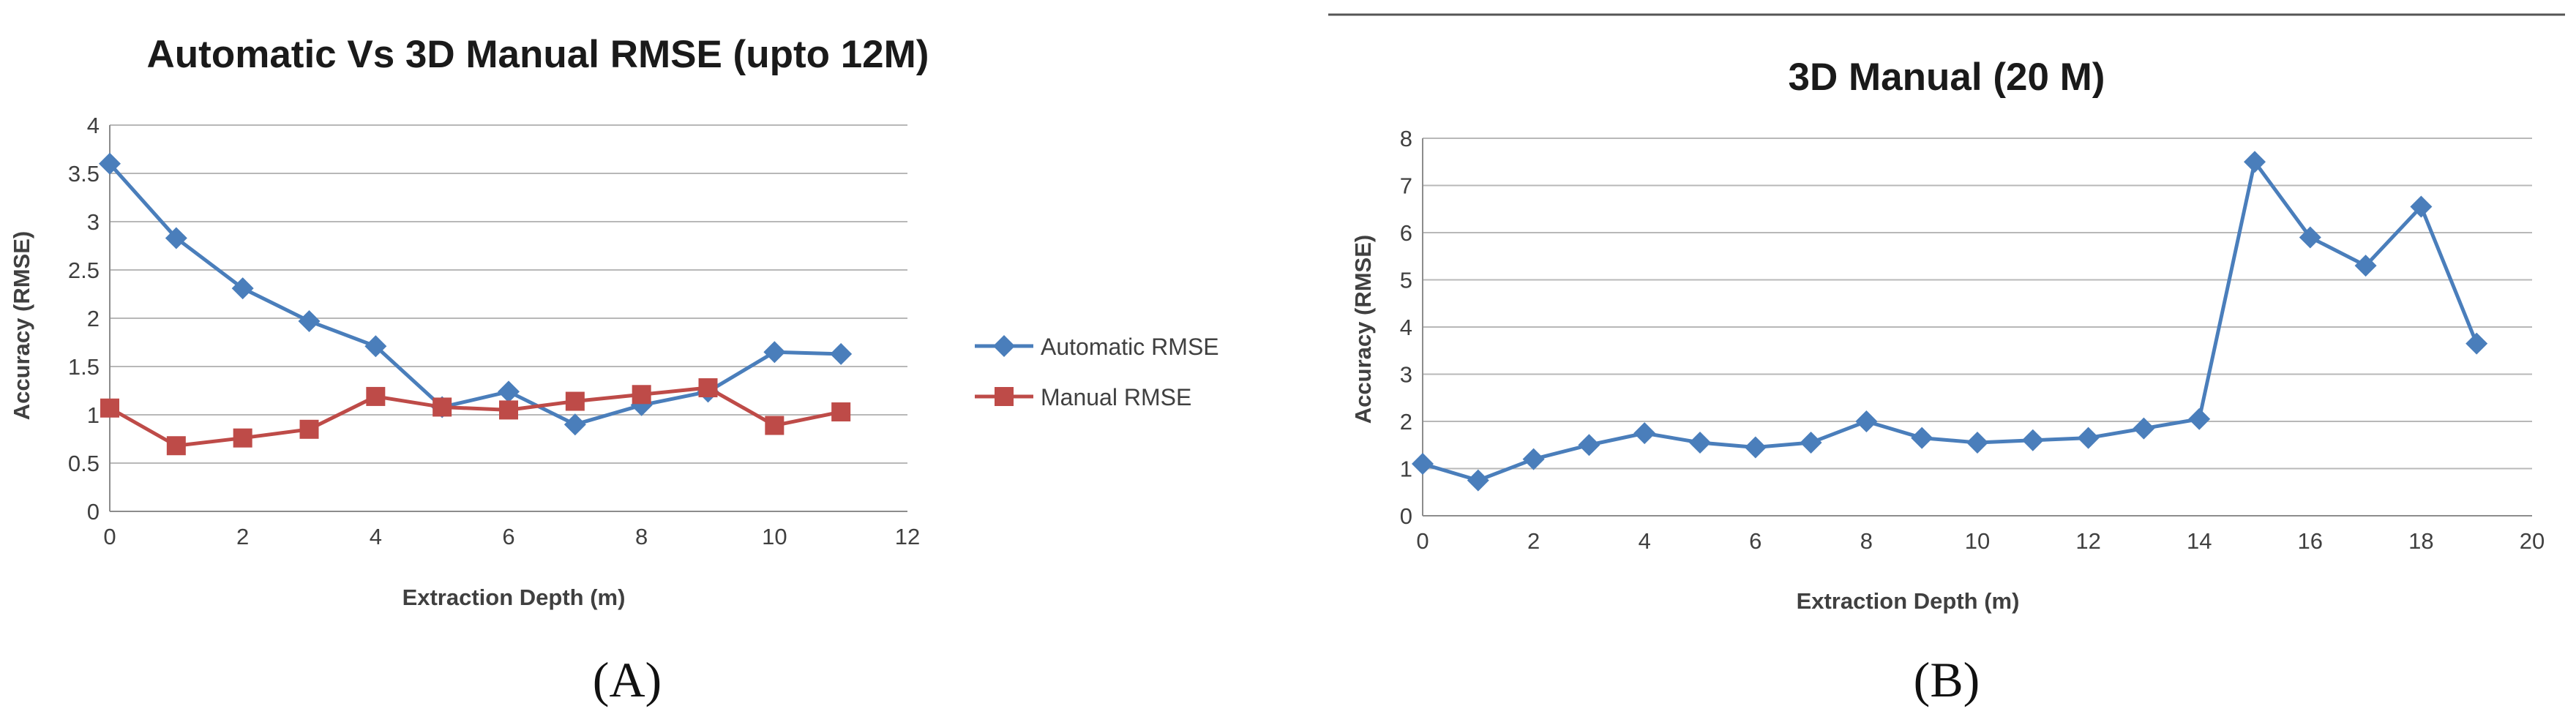  I want to click on chart-b-y-axis-label: Accuracy (RMSE), so click(1363, 329).